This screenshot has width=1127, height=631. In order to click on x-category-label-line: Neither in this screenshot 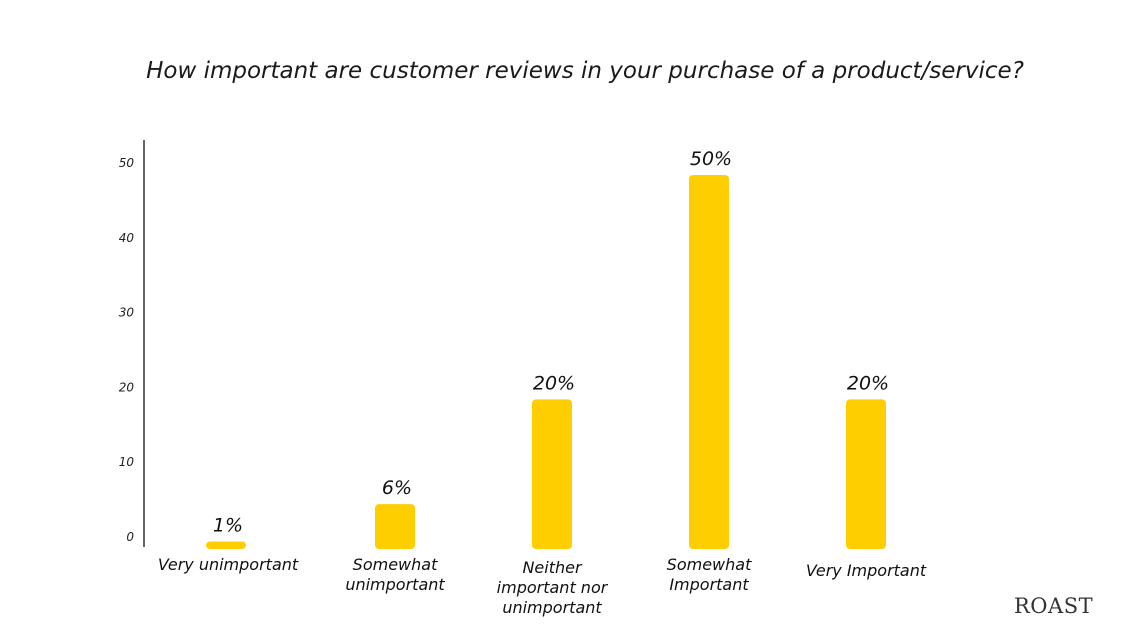, I will do `click(552, 567)`.